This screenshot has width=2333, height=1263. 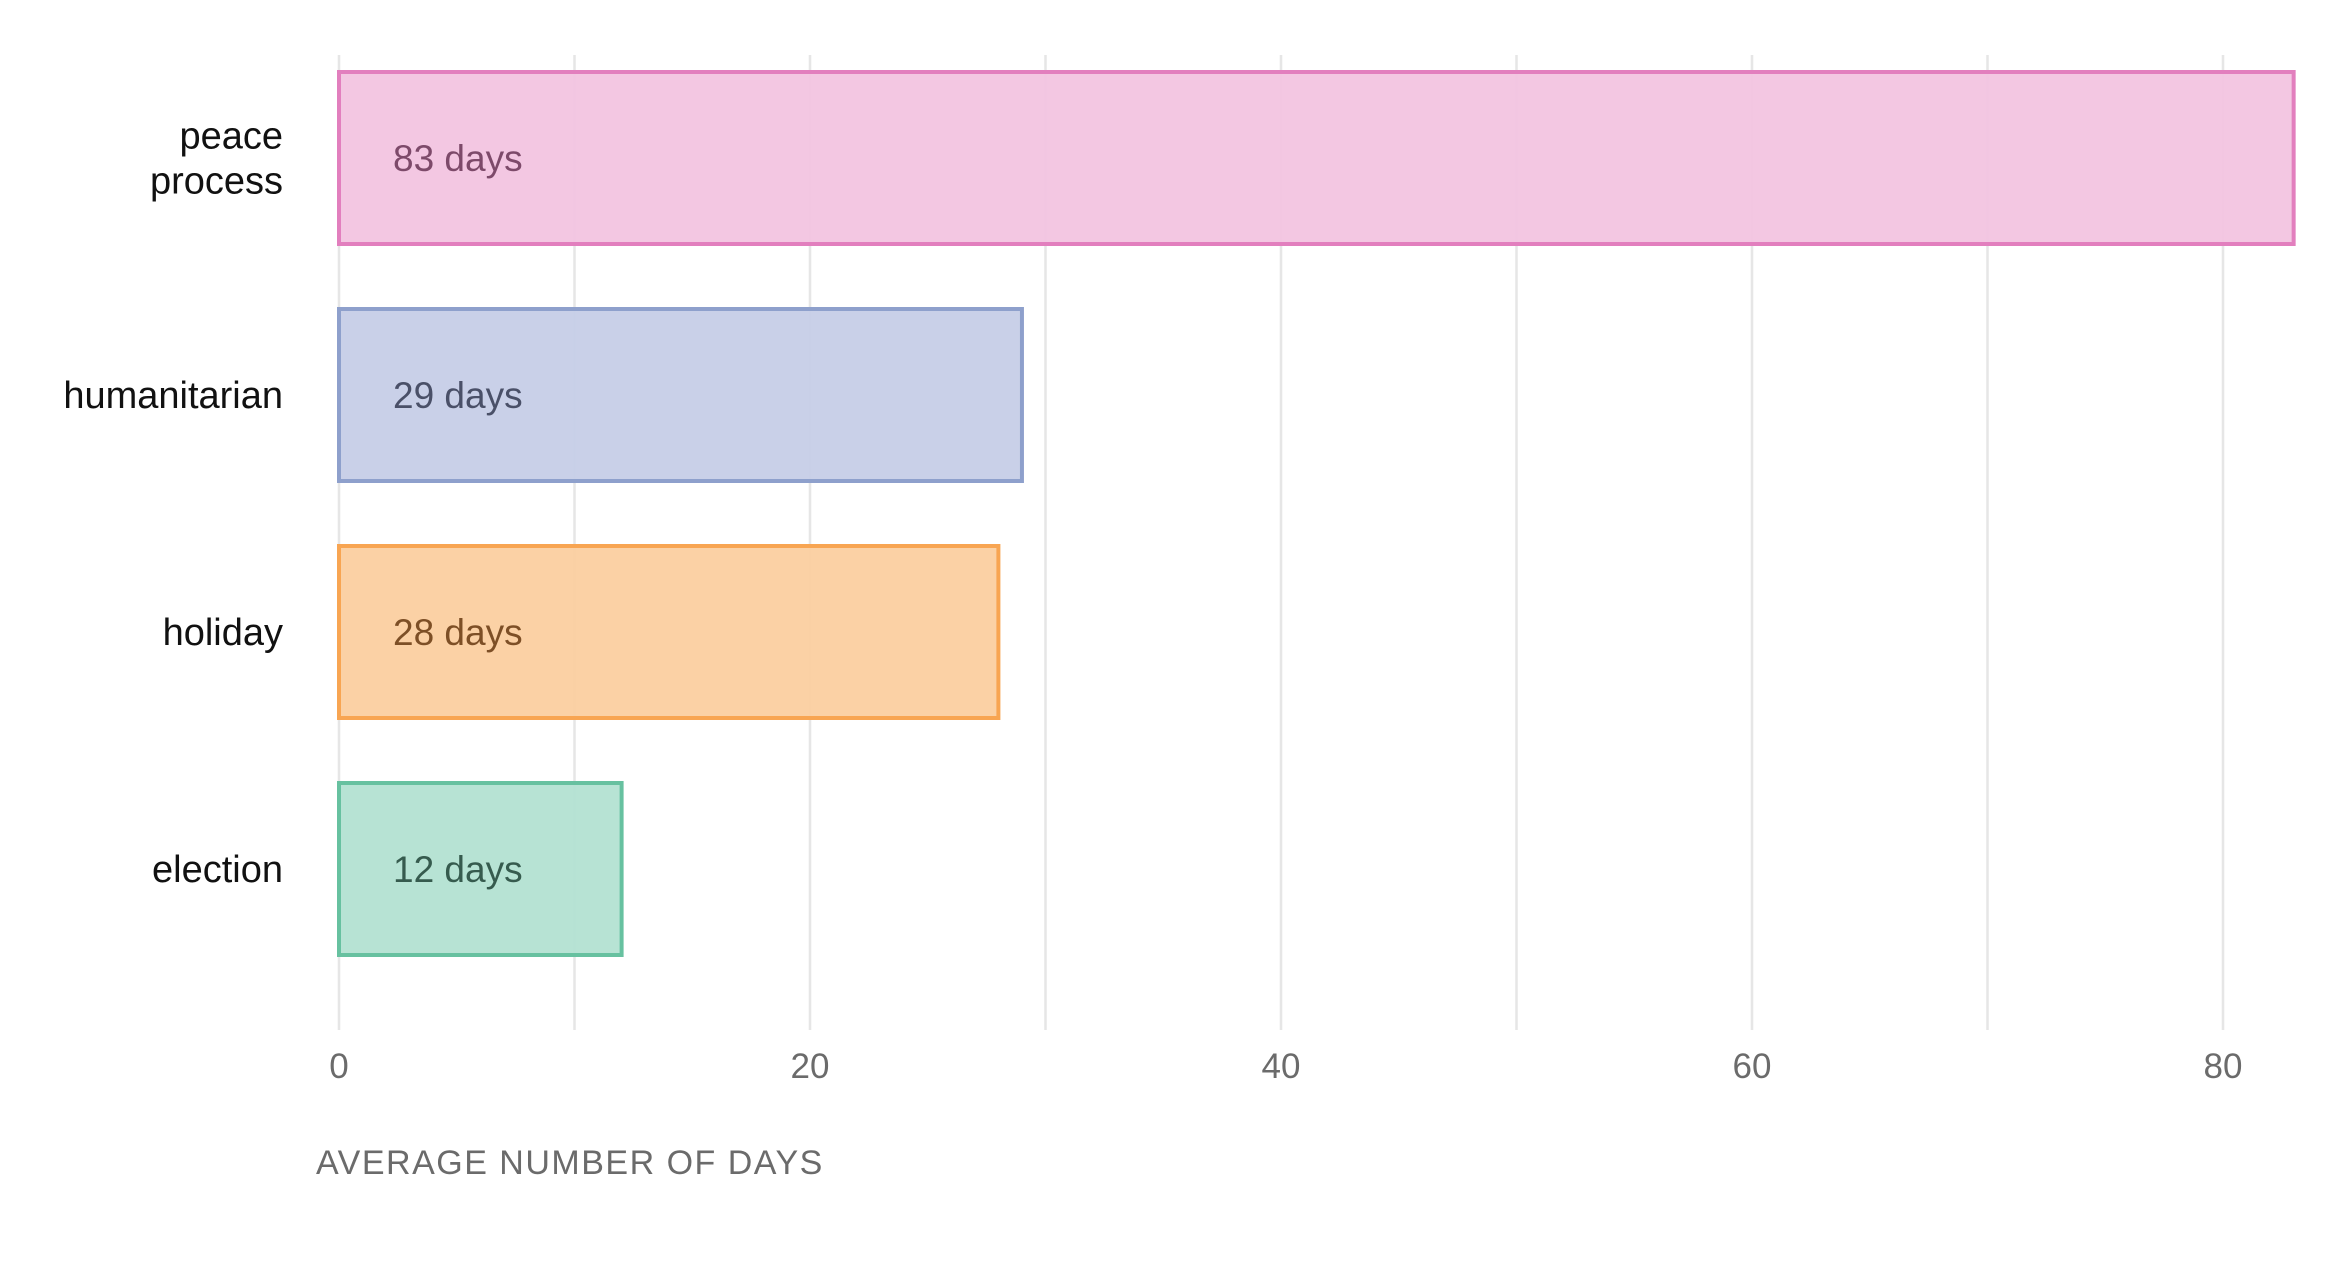 I want to click on bar-peace-process, so click(x=1316, y=158).